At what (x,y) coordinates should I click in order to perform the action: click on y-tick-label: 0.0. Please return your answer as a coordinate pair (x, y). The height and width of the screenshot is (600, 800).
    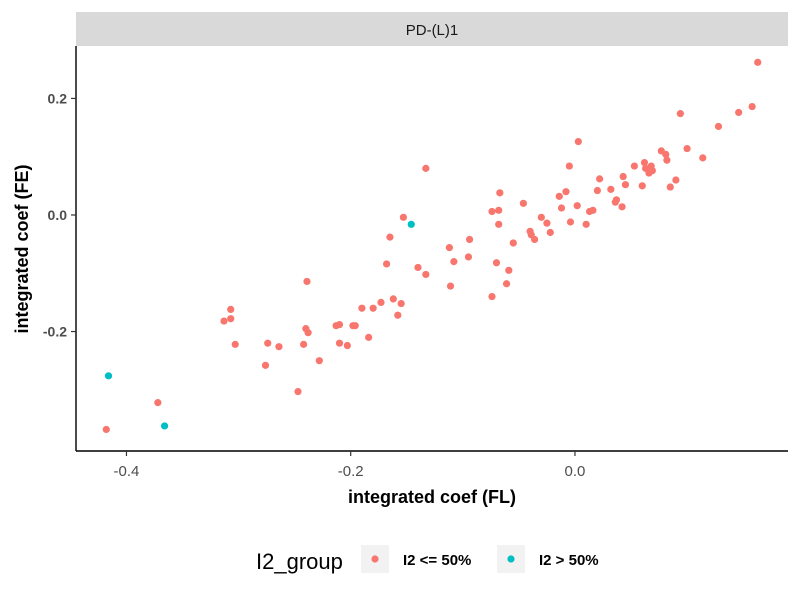
    Looking at the image, I should click on (58, 215).